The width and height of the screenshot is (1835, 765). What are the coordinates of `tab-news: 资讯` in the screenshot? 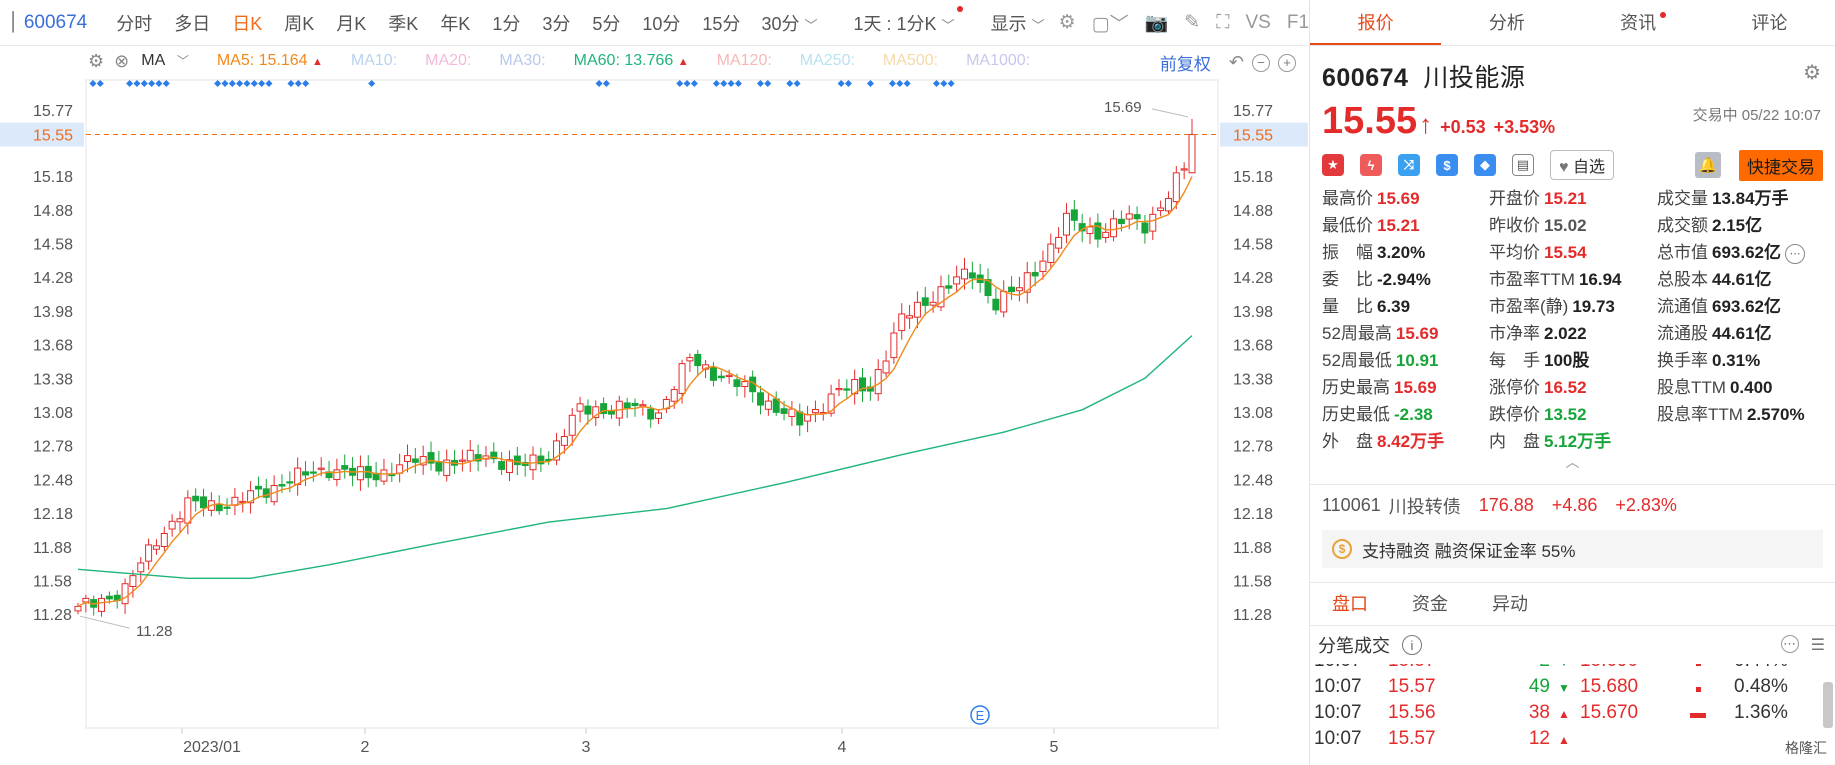 It's located at (1638, 22).